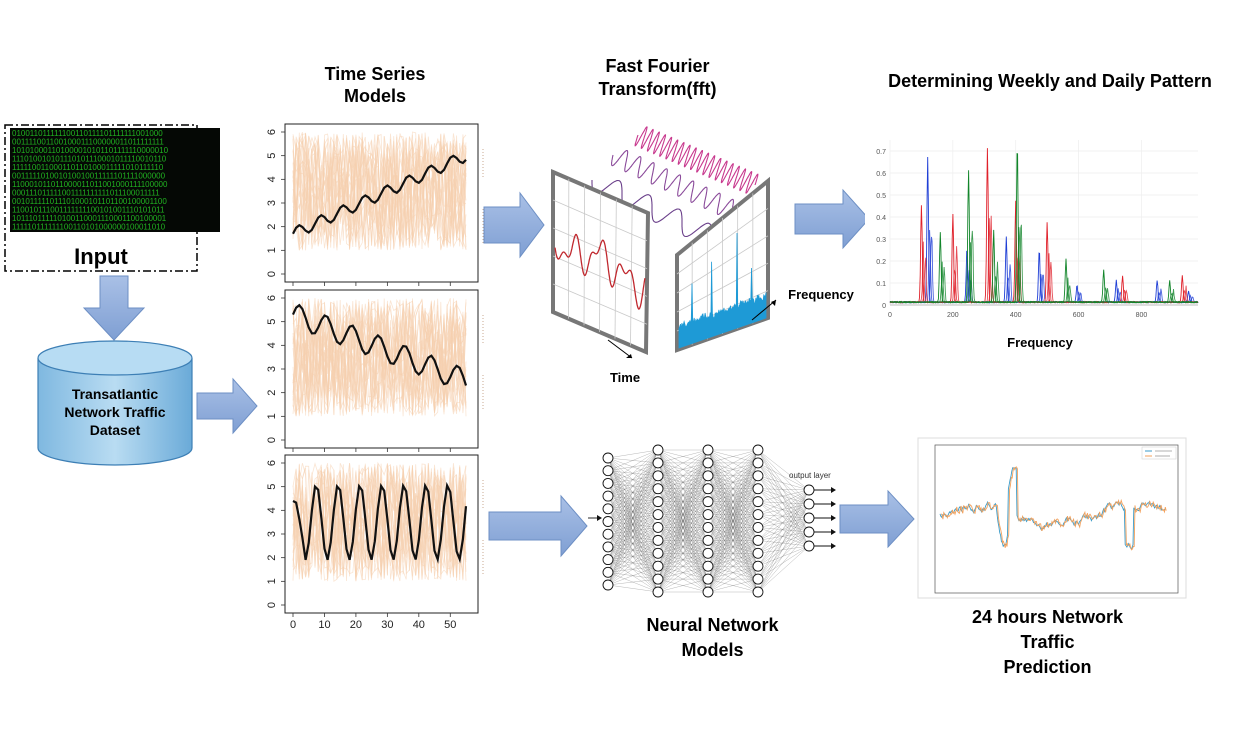 Image resolution: width=1256 pixels, height=739 pixels. What do you see at coordinates (881, 218) in the screenshot?
I see `pattern-y-tick: 0.4` at bounding box center [881, 218].